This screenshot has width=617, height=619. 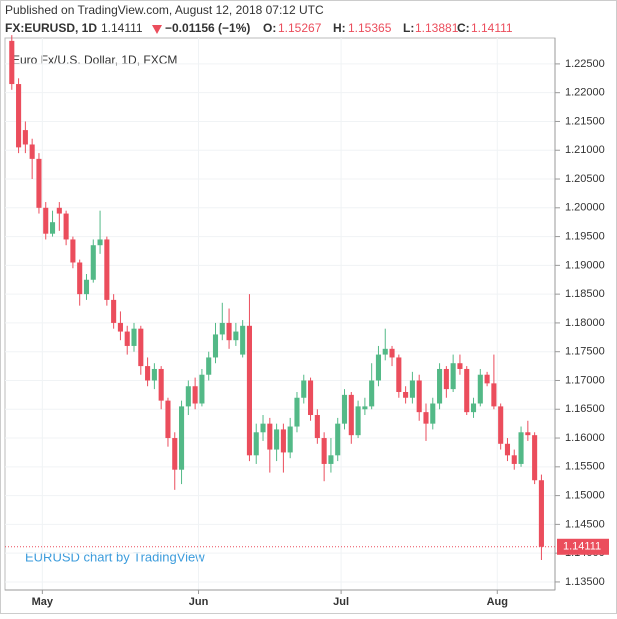 I want to click on last-price-label: 1.14111, so click(x=582, y=547).